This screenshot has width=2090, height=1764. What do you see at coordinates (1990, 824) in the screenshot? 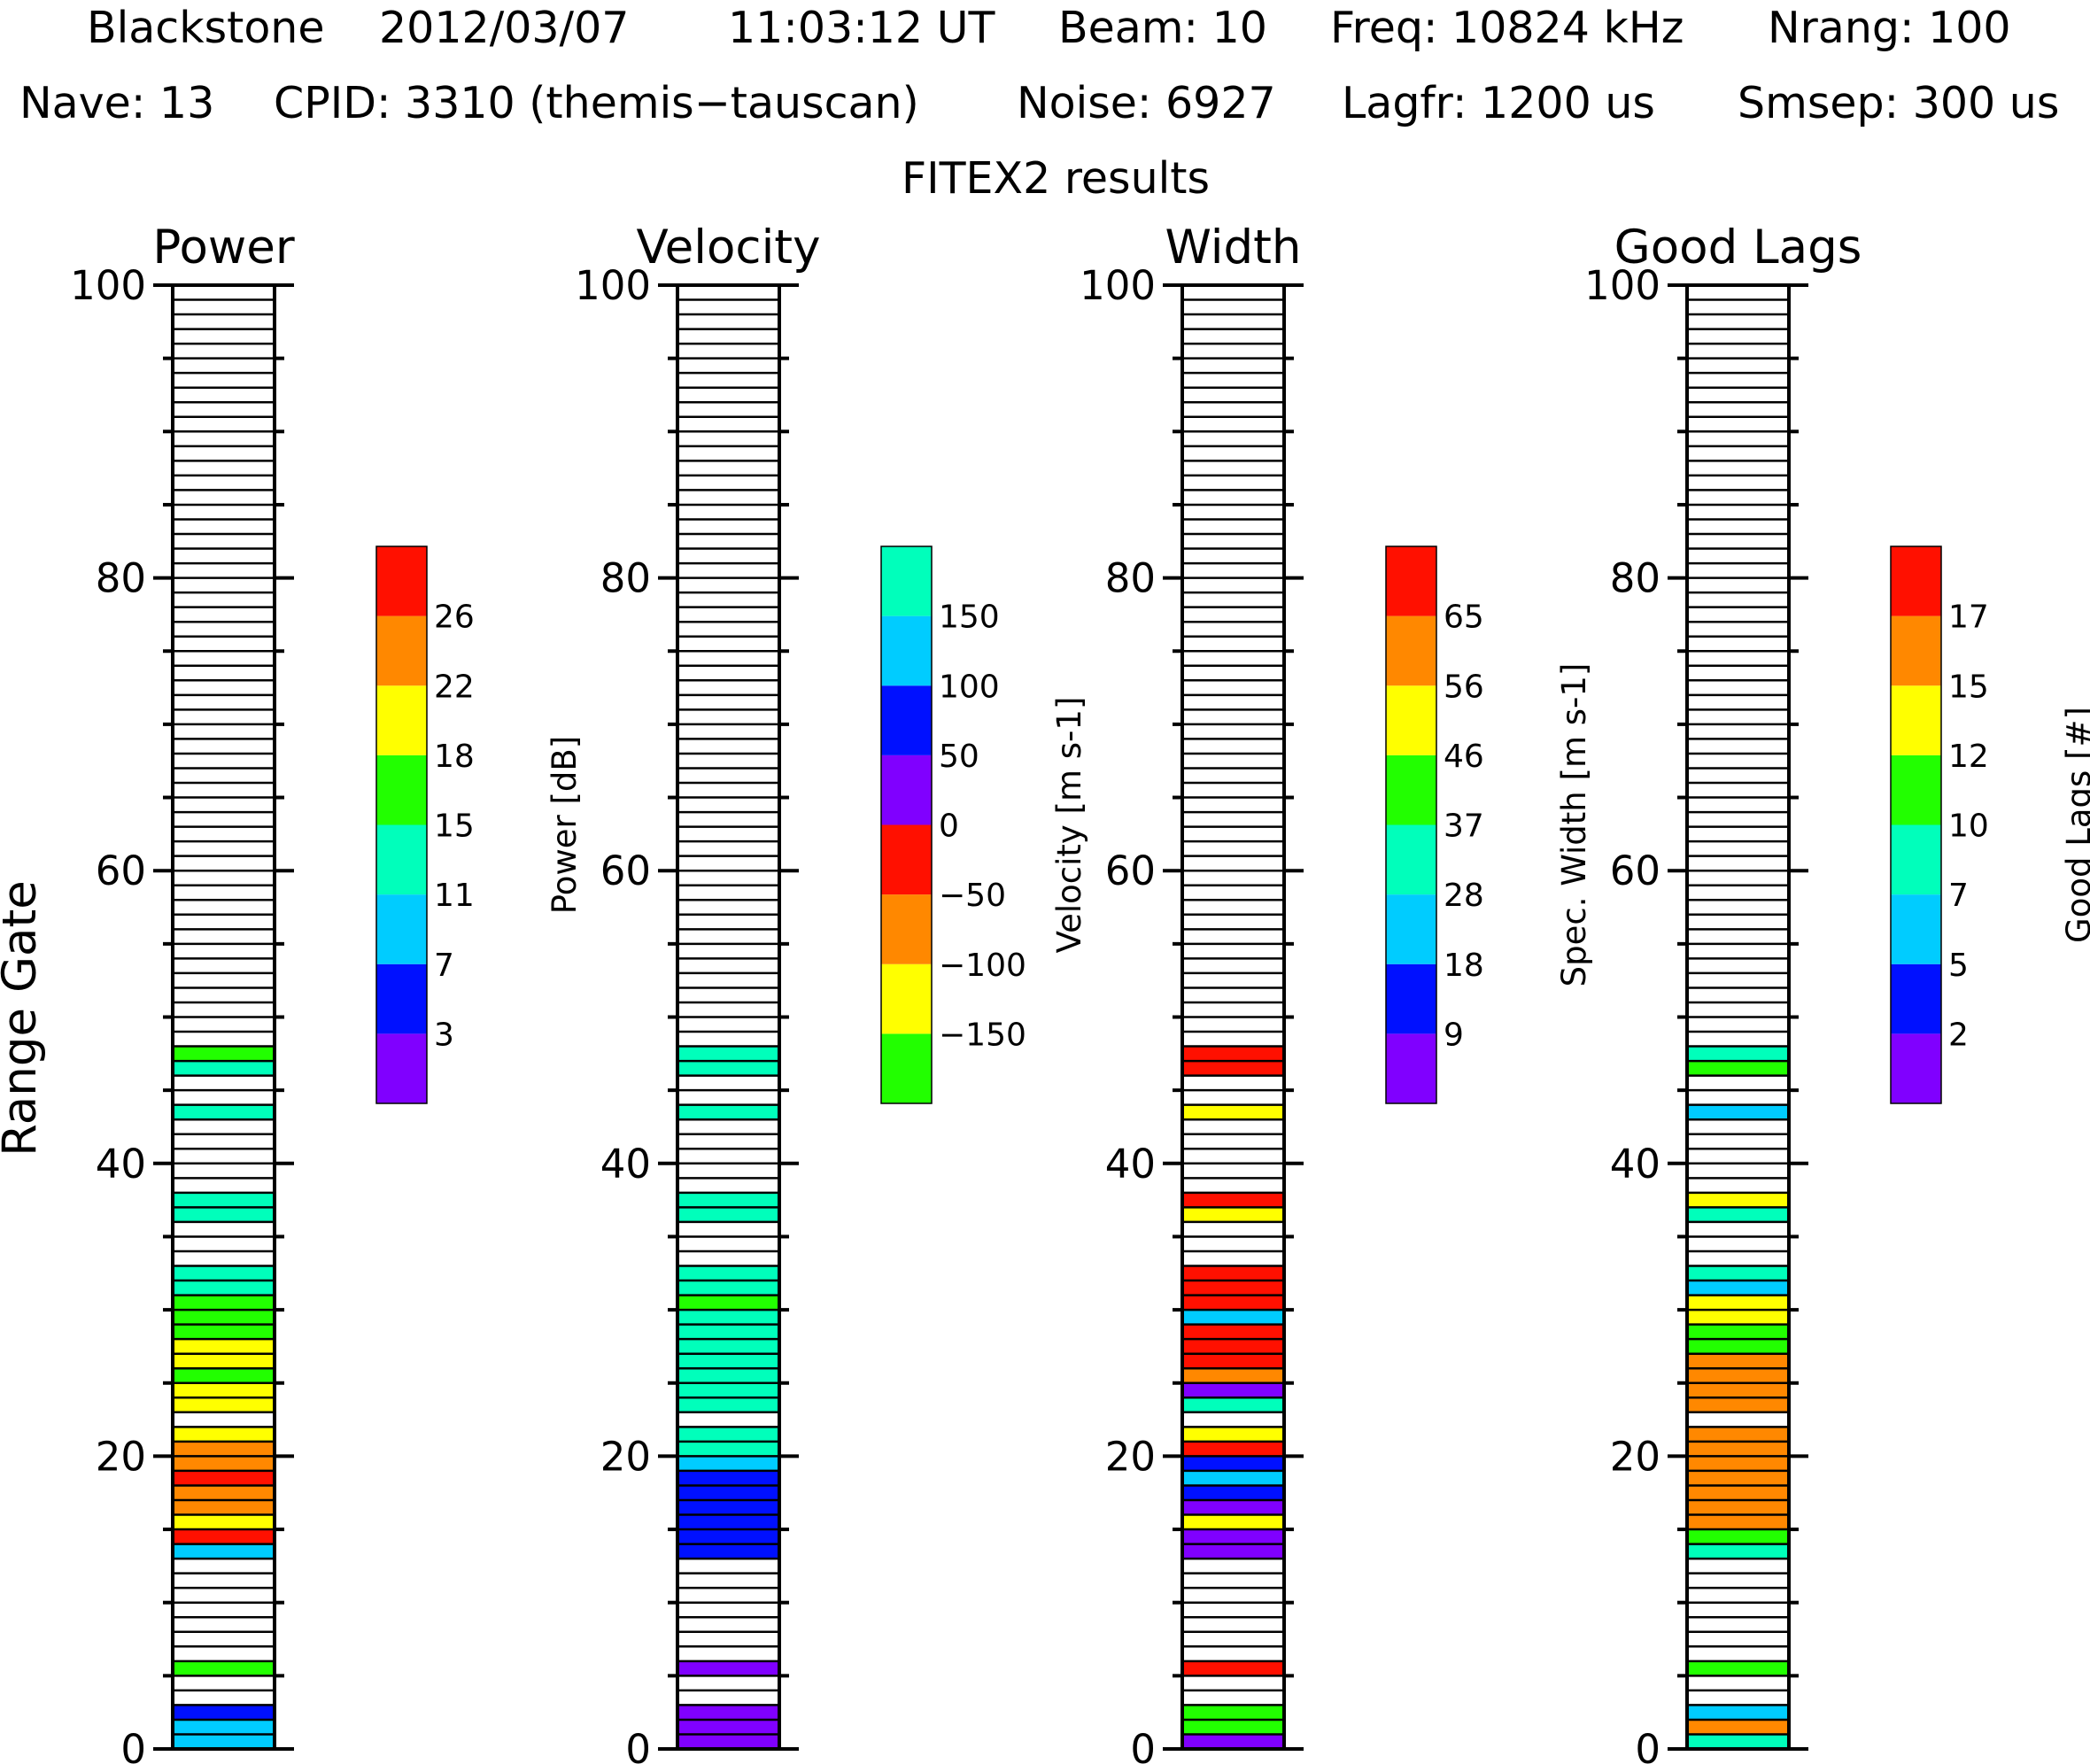
I see `colorbar-good-lags: 2 5 7 10 12 15 17 Good Lags [#]` at bounding box center [1990, 824].